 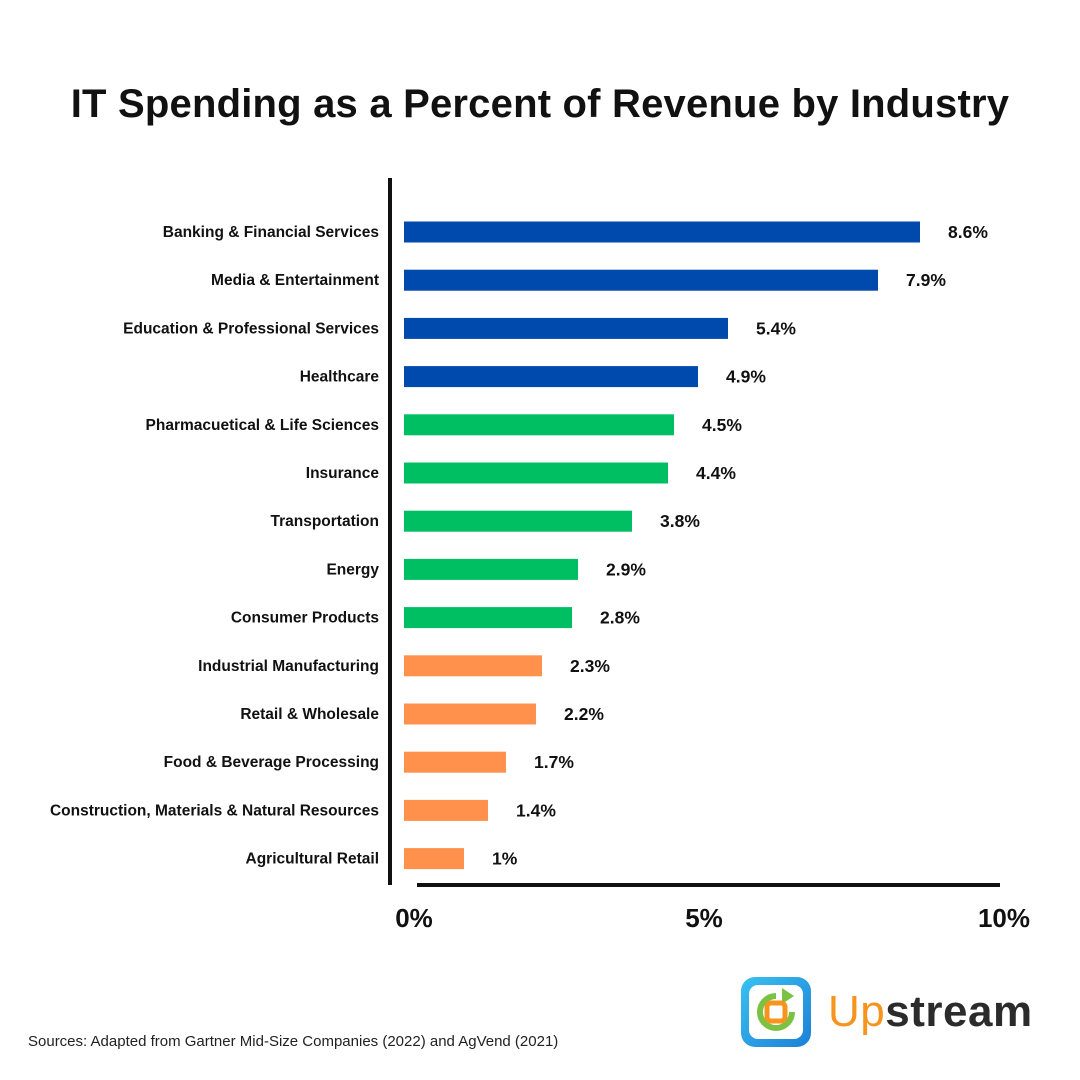 What do you see at coordinates (414, 918) in the screenshot?
I see `x-tick-label: 0%` at bounding box center [414, 918].